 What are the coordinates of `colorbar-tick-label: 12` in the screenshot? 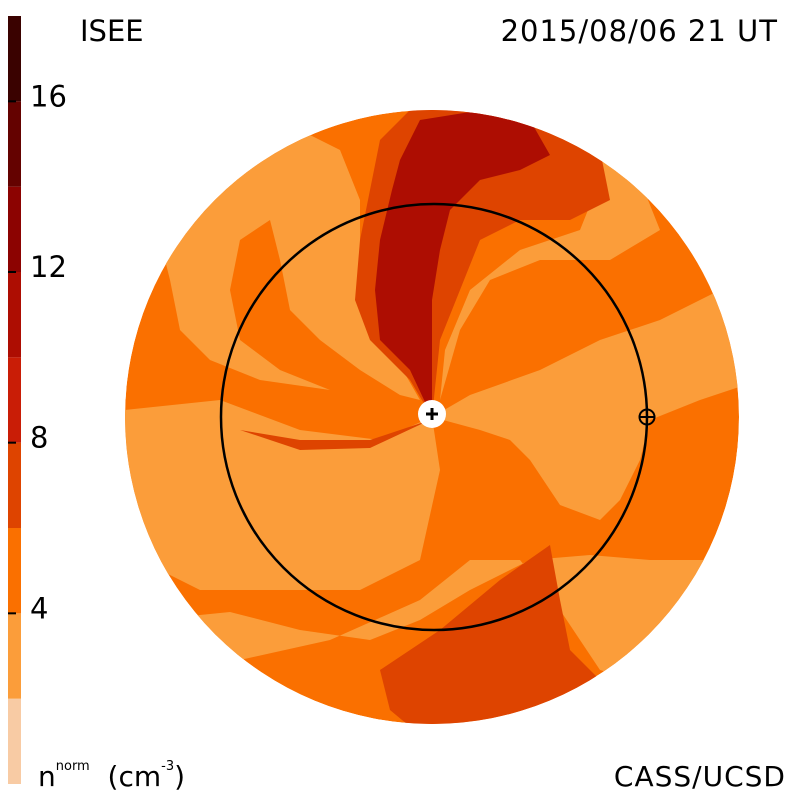 It's located at (48, 267).